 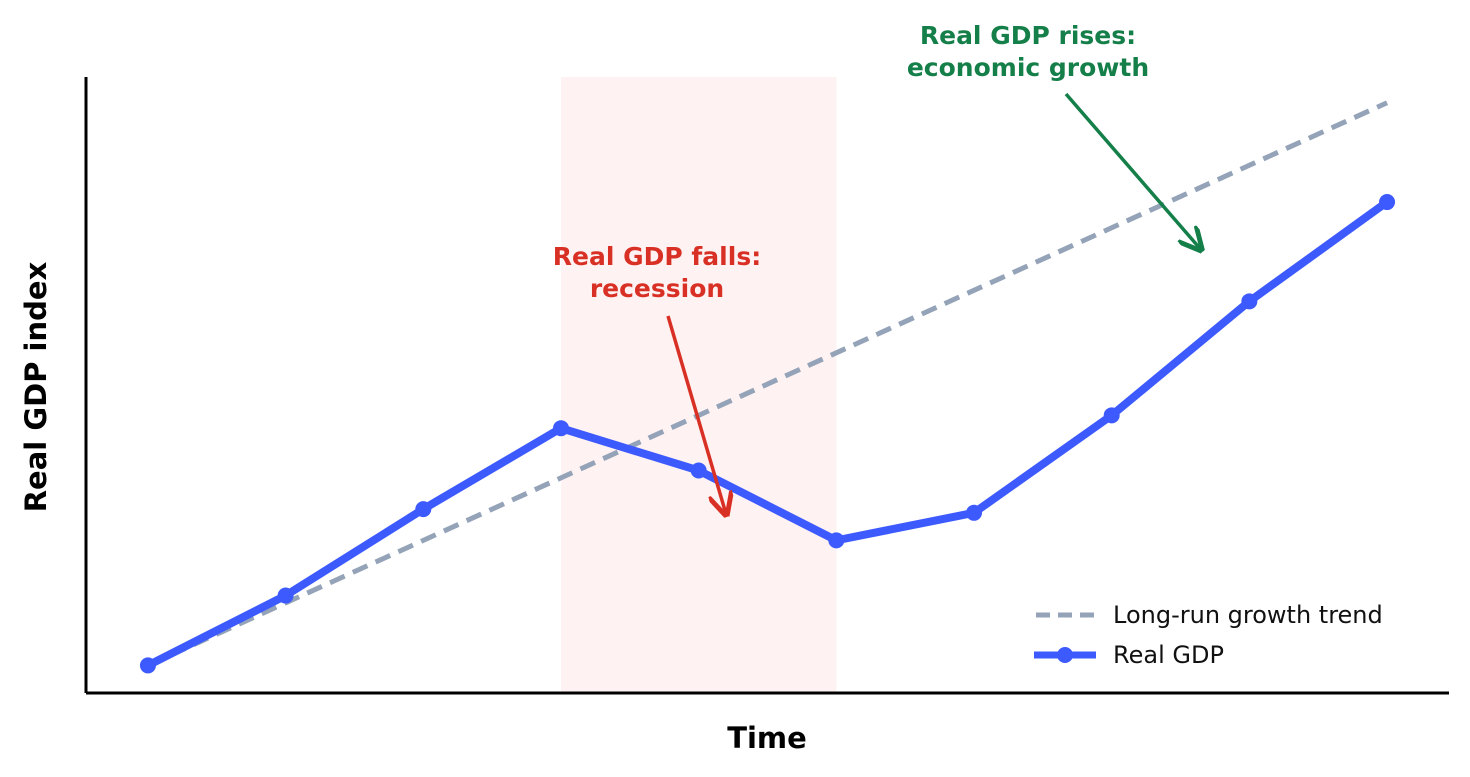 What do you see at coordinates (1168, 655) in the screenshot?
I see `legend-gdp-label: Real GDP` at bounding box center [1168, 655].